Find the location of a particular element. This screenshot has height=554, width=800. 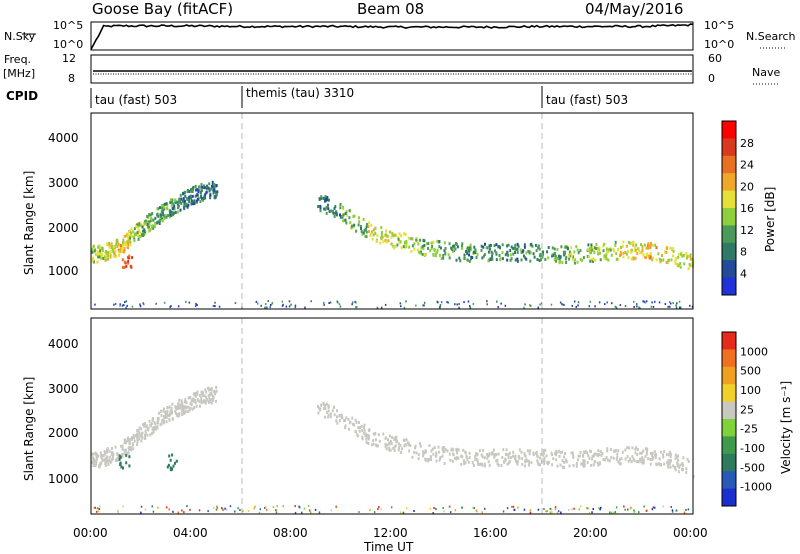

power-colorbar-swatch is located at coordinates (729, 130).